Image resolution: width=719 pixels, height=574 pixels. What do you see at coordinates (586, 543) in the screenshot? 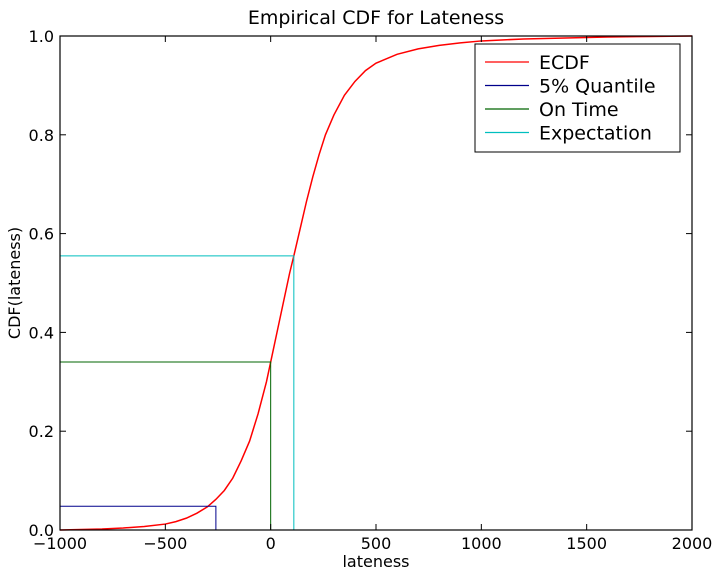
I see `x-tick-label: 1500` at bounding box center [586, 543].